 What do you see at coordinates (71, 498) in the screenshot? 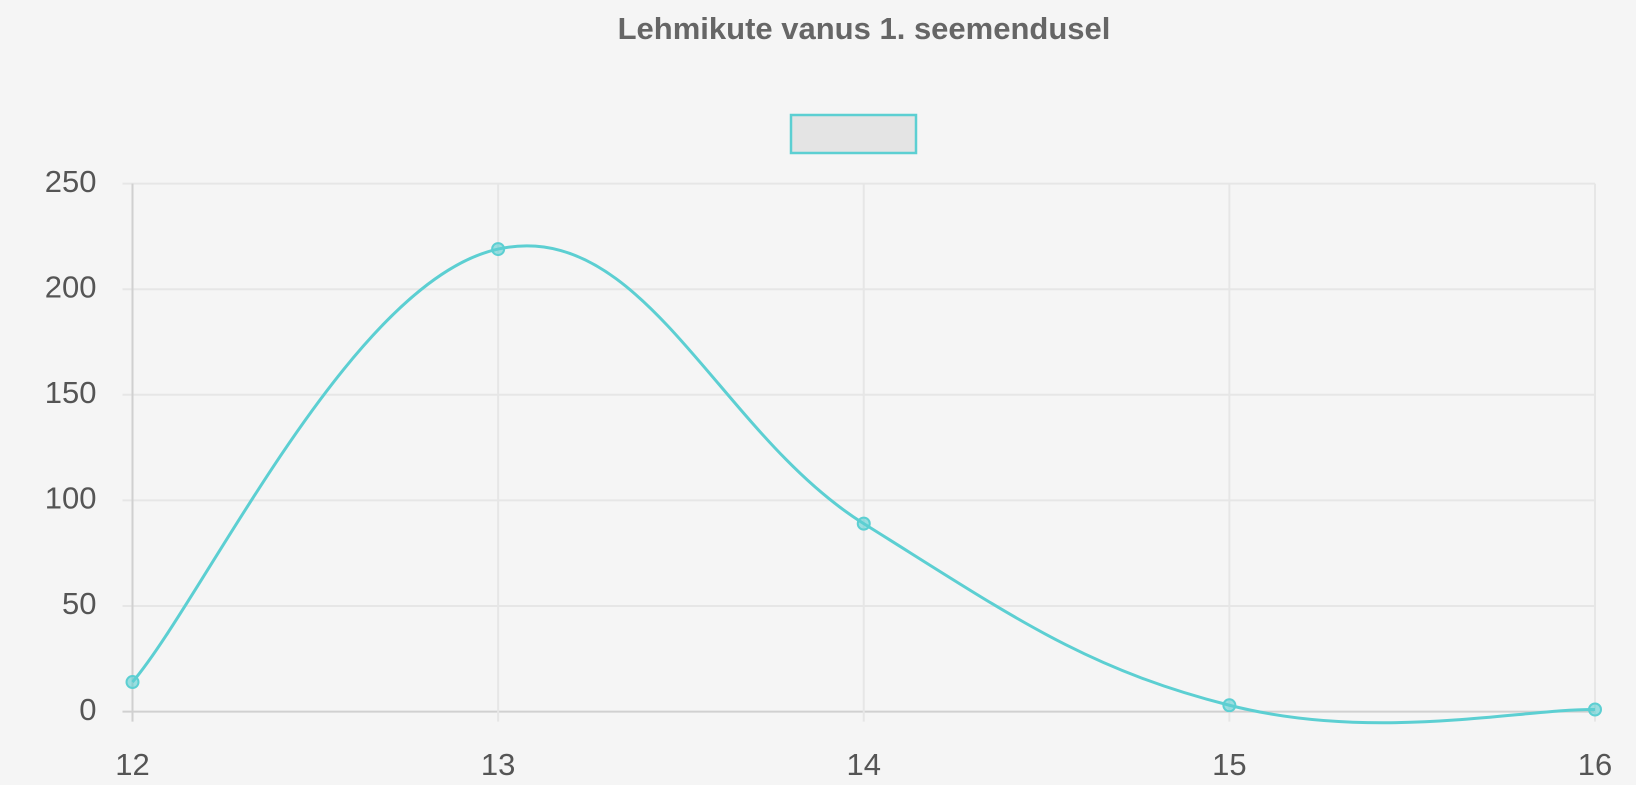
I see `y-tick-label: 100` at bounding box center [71, 498].